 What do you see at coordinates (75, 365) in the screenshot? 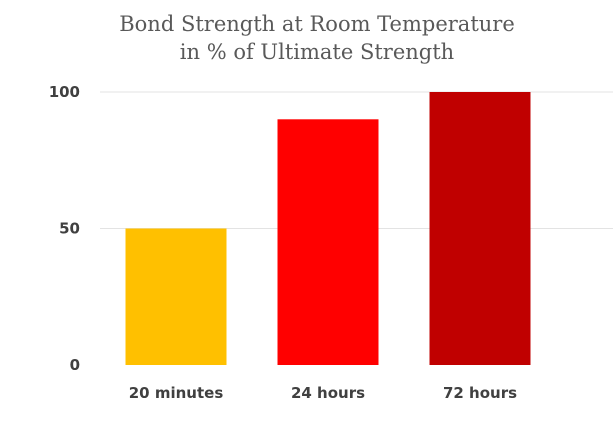
I see `y-tick-label: 0` at bounding box center [75, 365].